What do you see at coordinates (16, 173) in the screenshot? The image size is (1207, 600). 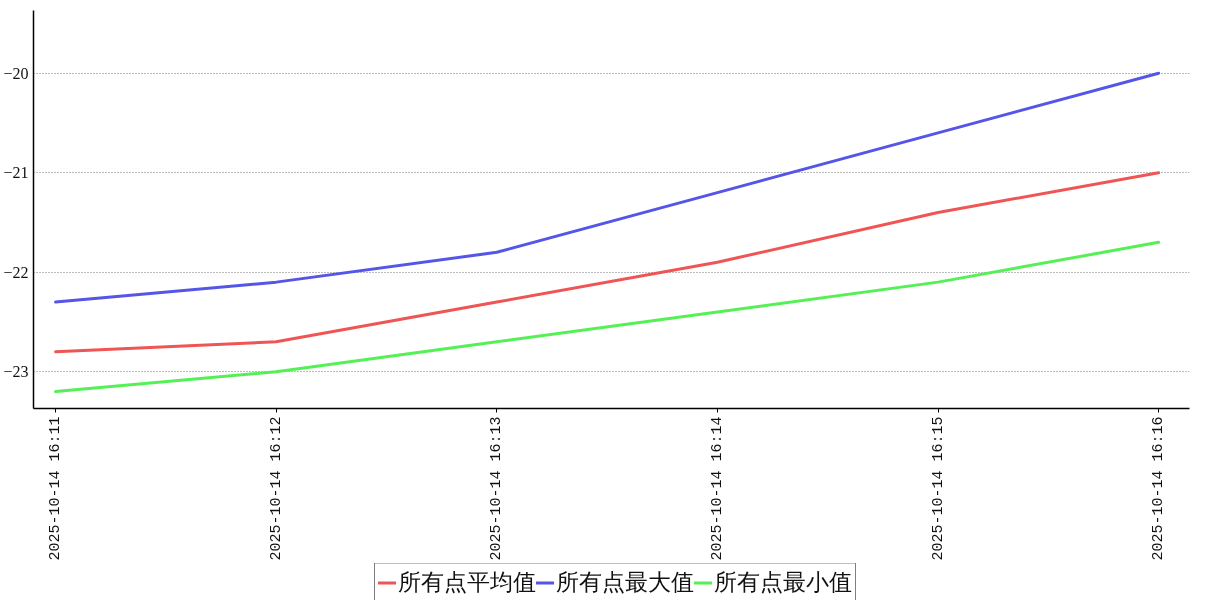 I see `y-tick-label: −21` at bounding box center [16, 173].